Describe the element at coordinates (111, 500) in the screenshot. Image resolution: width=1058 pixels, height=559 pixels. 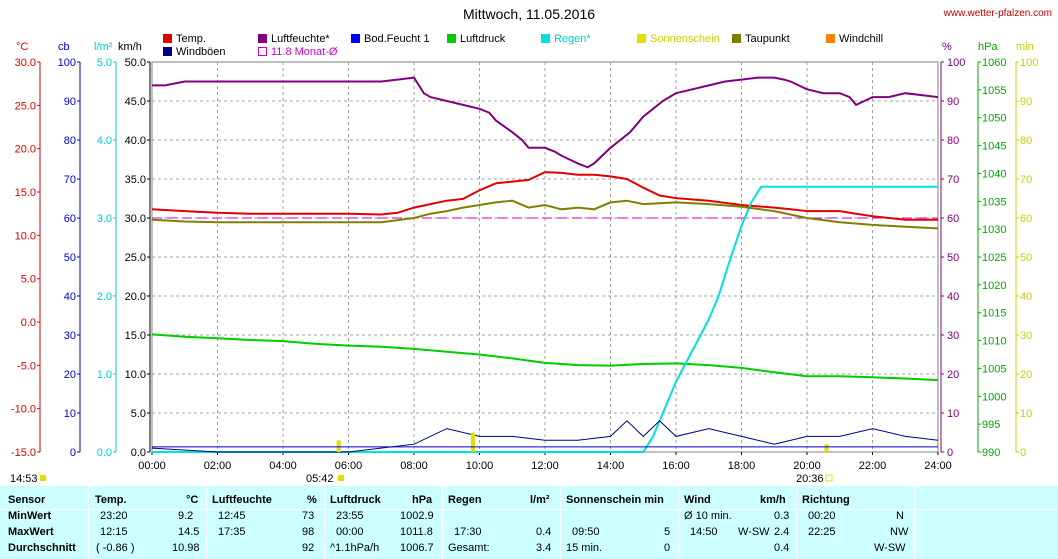
I see `hdr-temp: Temp.` at that location.